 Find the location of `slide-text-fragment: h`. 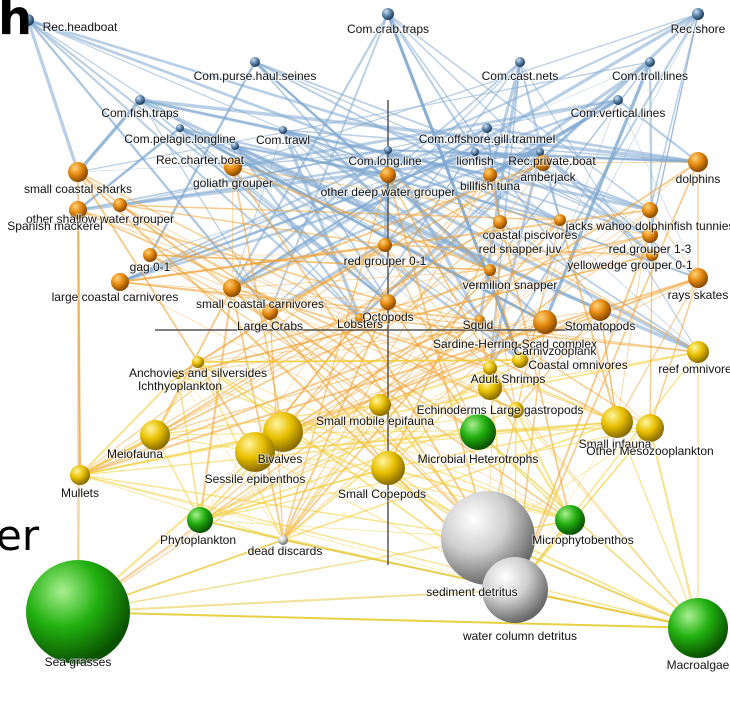

slide-text-fragment: h is located at coordinates (16, 23).